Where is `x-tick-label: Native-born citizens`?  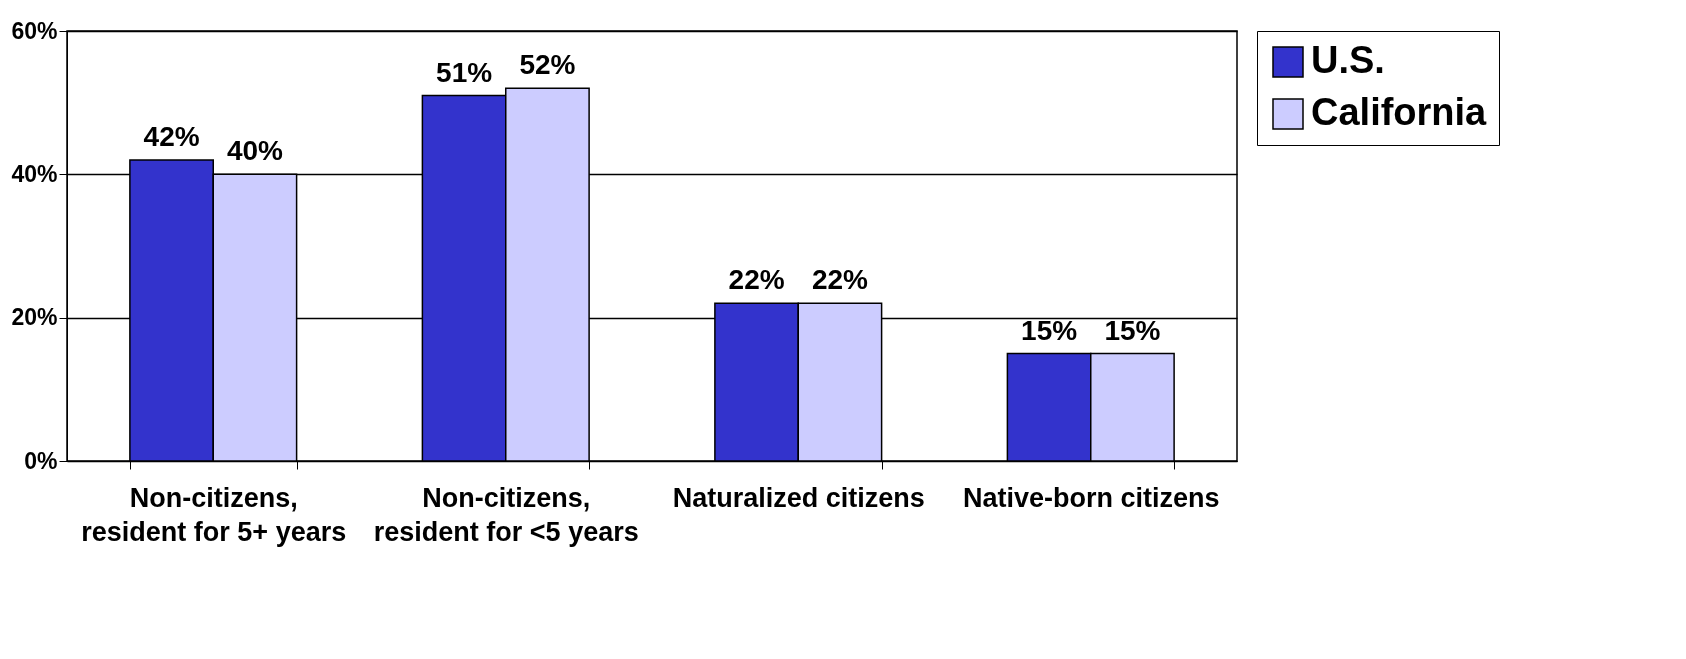
x-tick-label: Native-born citizens is located at coordinates (1091, 497).